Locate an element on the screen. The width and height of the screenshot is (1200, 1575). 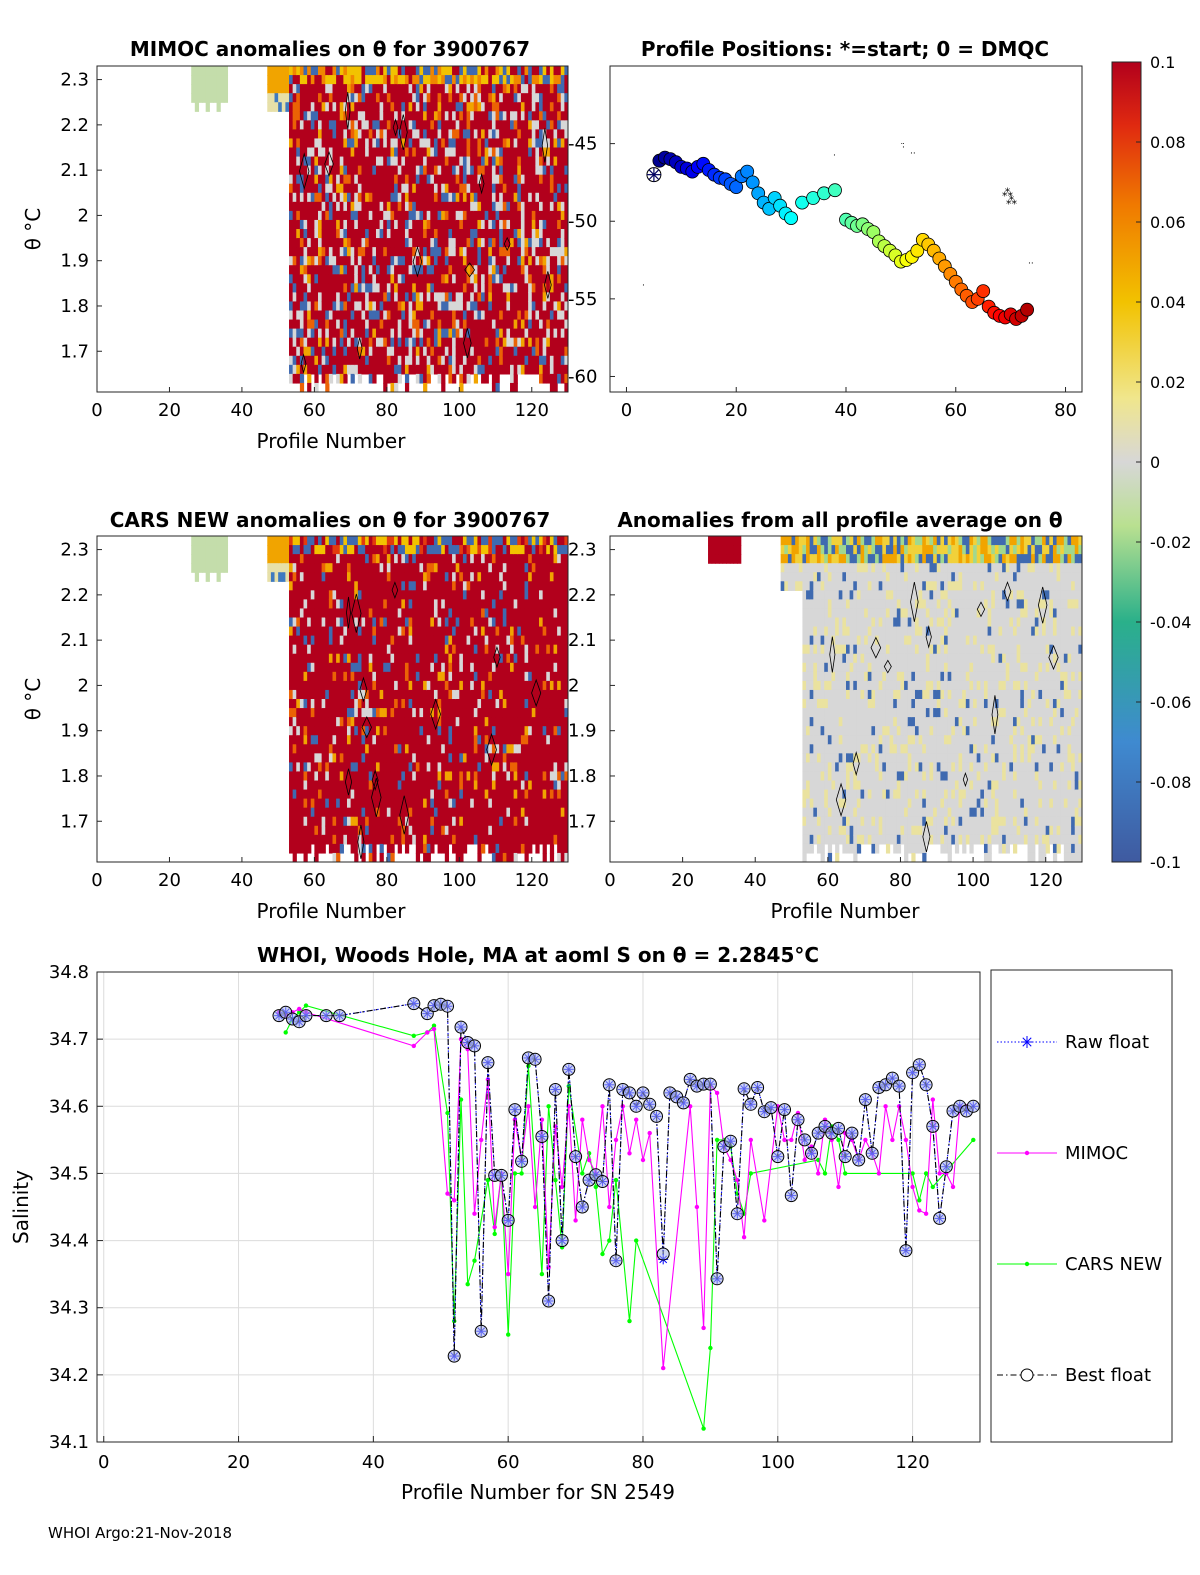
colorbar-tick-label: 0.04 is located at coordinates (1168, 302).